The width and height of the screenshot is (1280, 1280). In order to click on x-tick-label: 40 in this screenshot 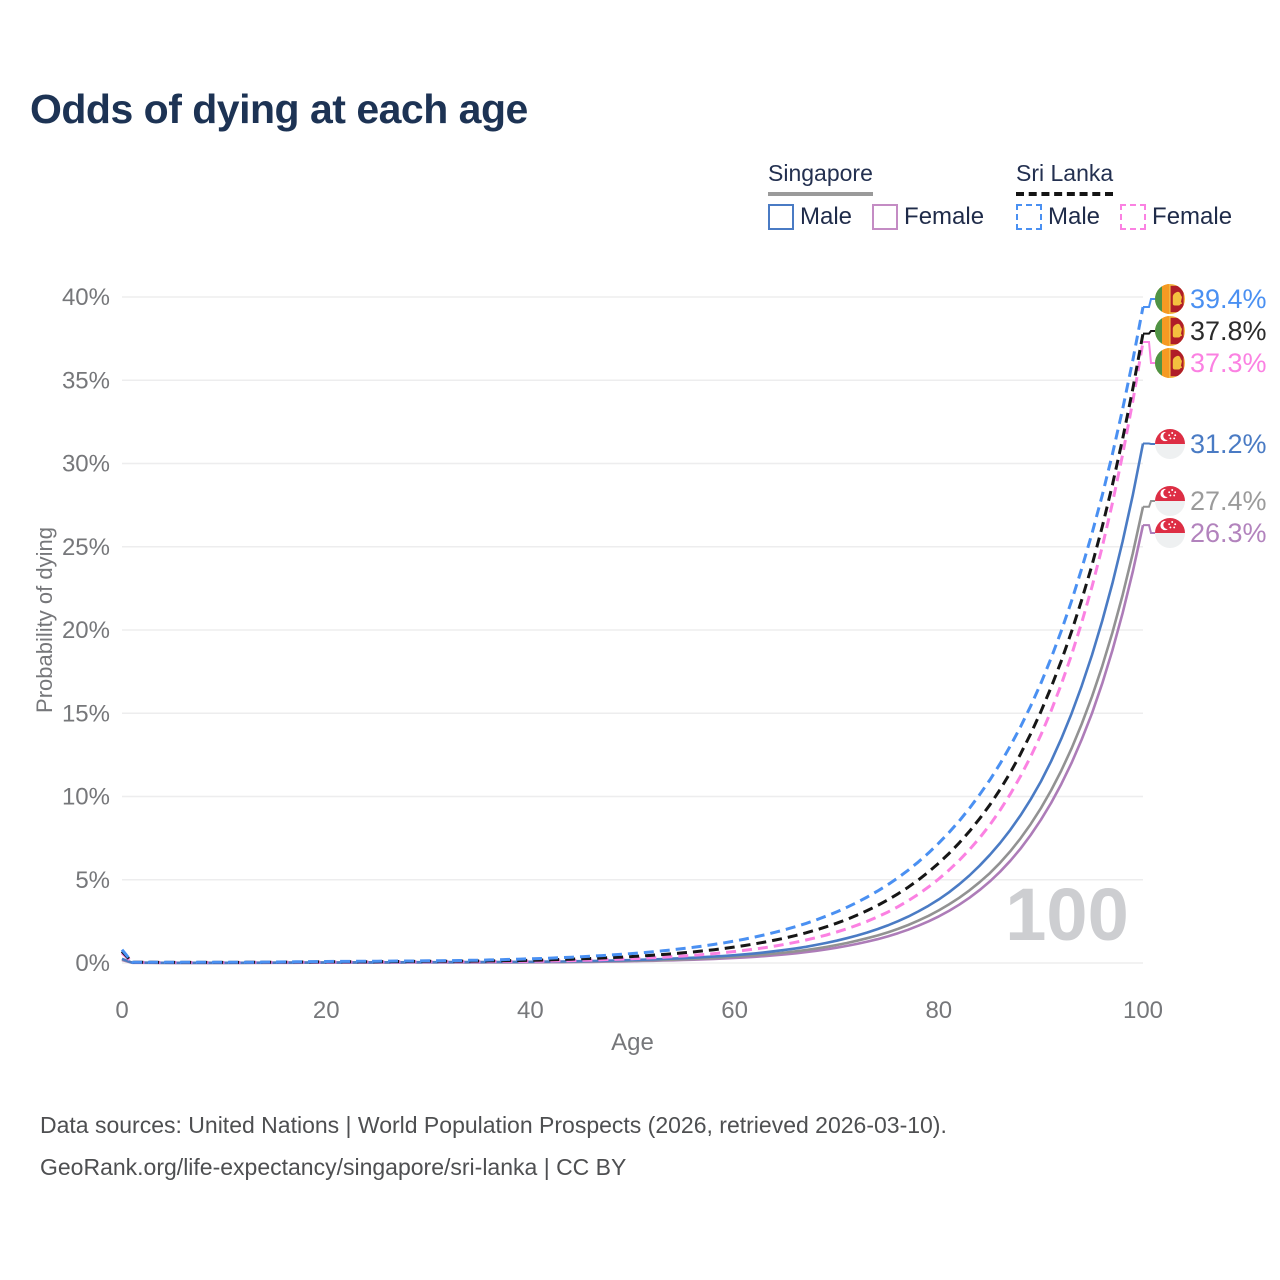, I will do `click(530, 1010)`.